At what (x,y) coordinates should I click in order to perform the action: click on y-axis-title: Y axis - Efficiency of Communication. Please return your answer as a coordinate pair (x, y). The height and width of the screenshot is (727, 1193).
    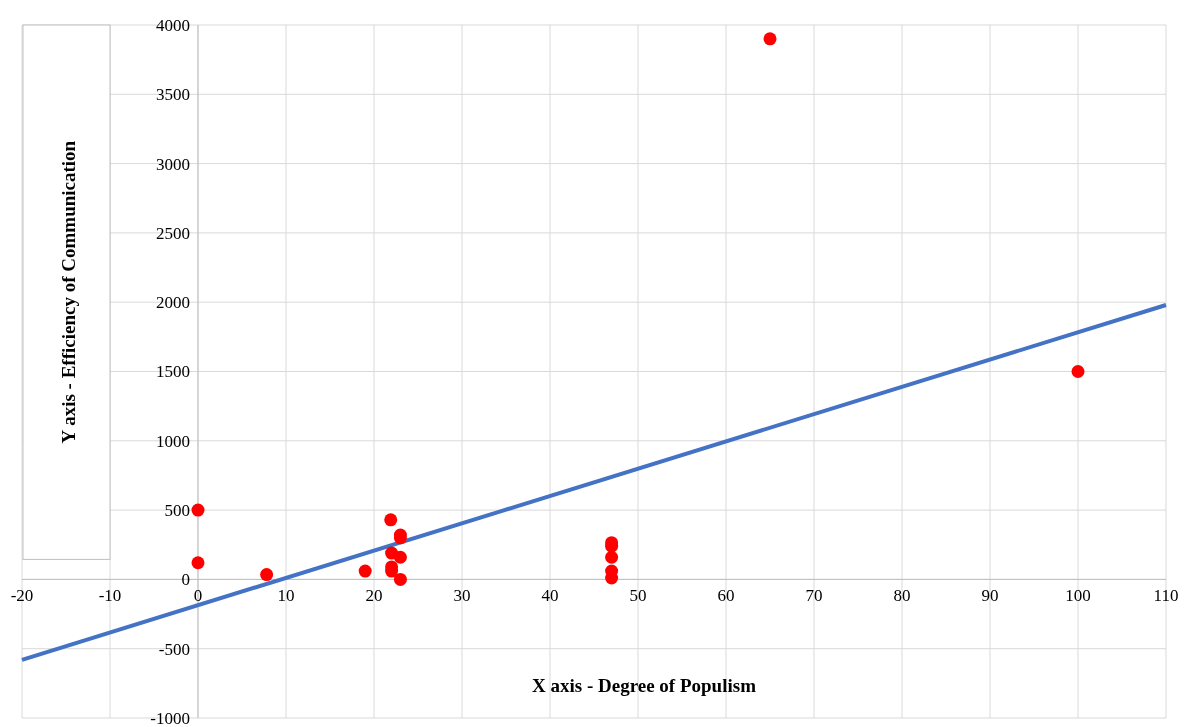
    Looking at the image, I should click on (68, 292).